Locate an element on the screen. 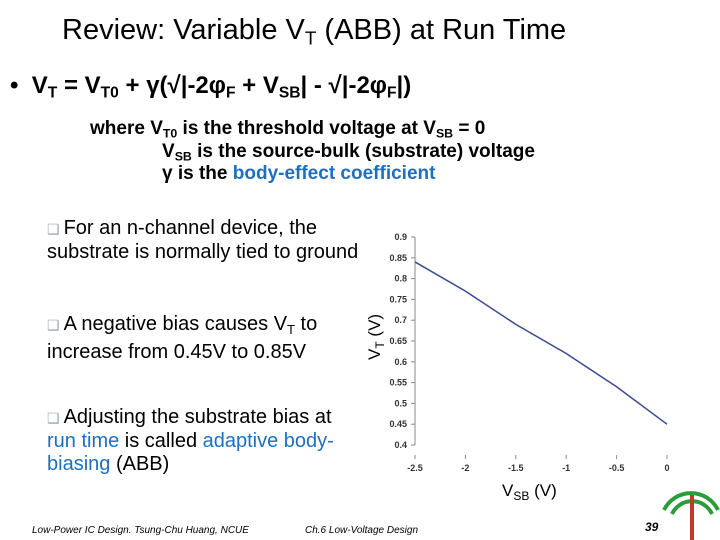 The image size is (720, 540). x-axis-label-part: SB is located at coordinates (521, 496).